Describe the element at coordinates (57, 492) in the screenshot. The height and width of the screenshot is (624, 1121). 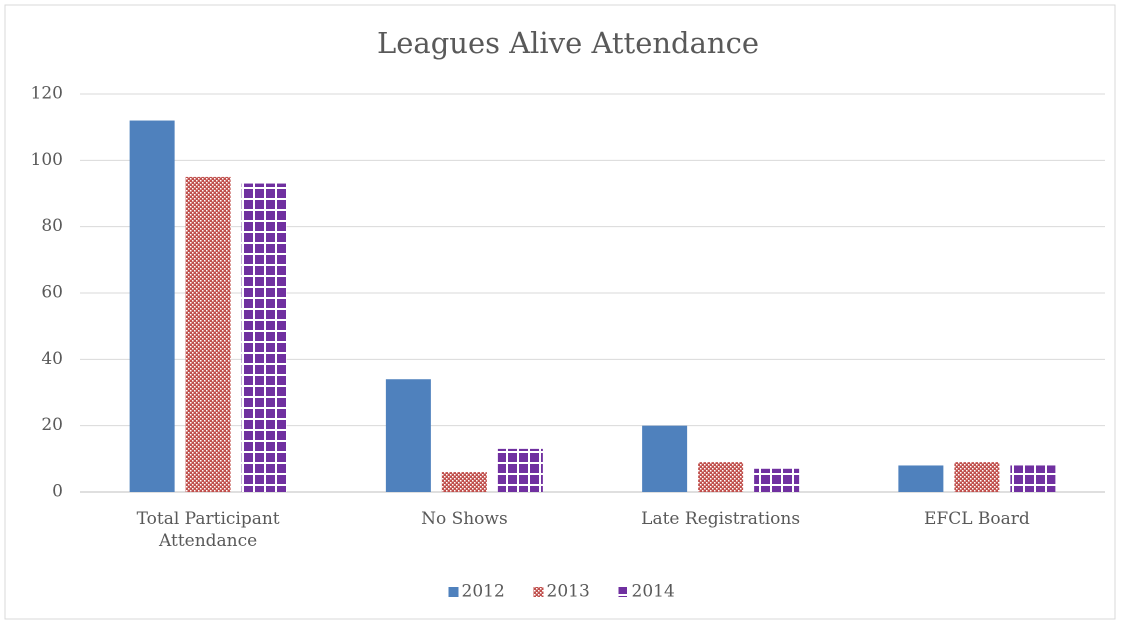
I see `y-tick-label: 0` at that location.